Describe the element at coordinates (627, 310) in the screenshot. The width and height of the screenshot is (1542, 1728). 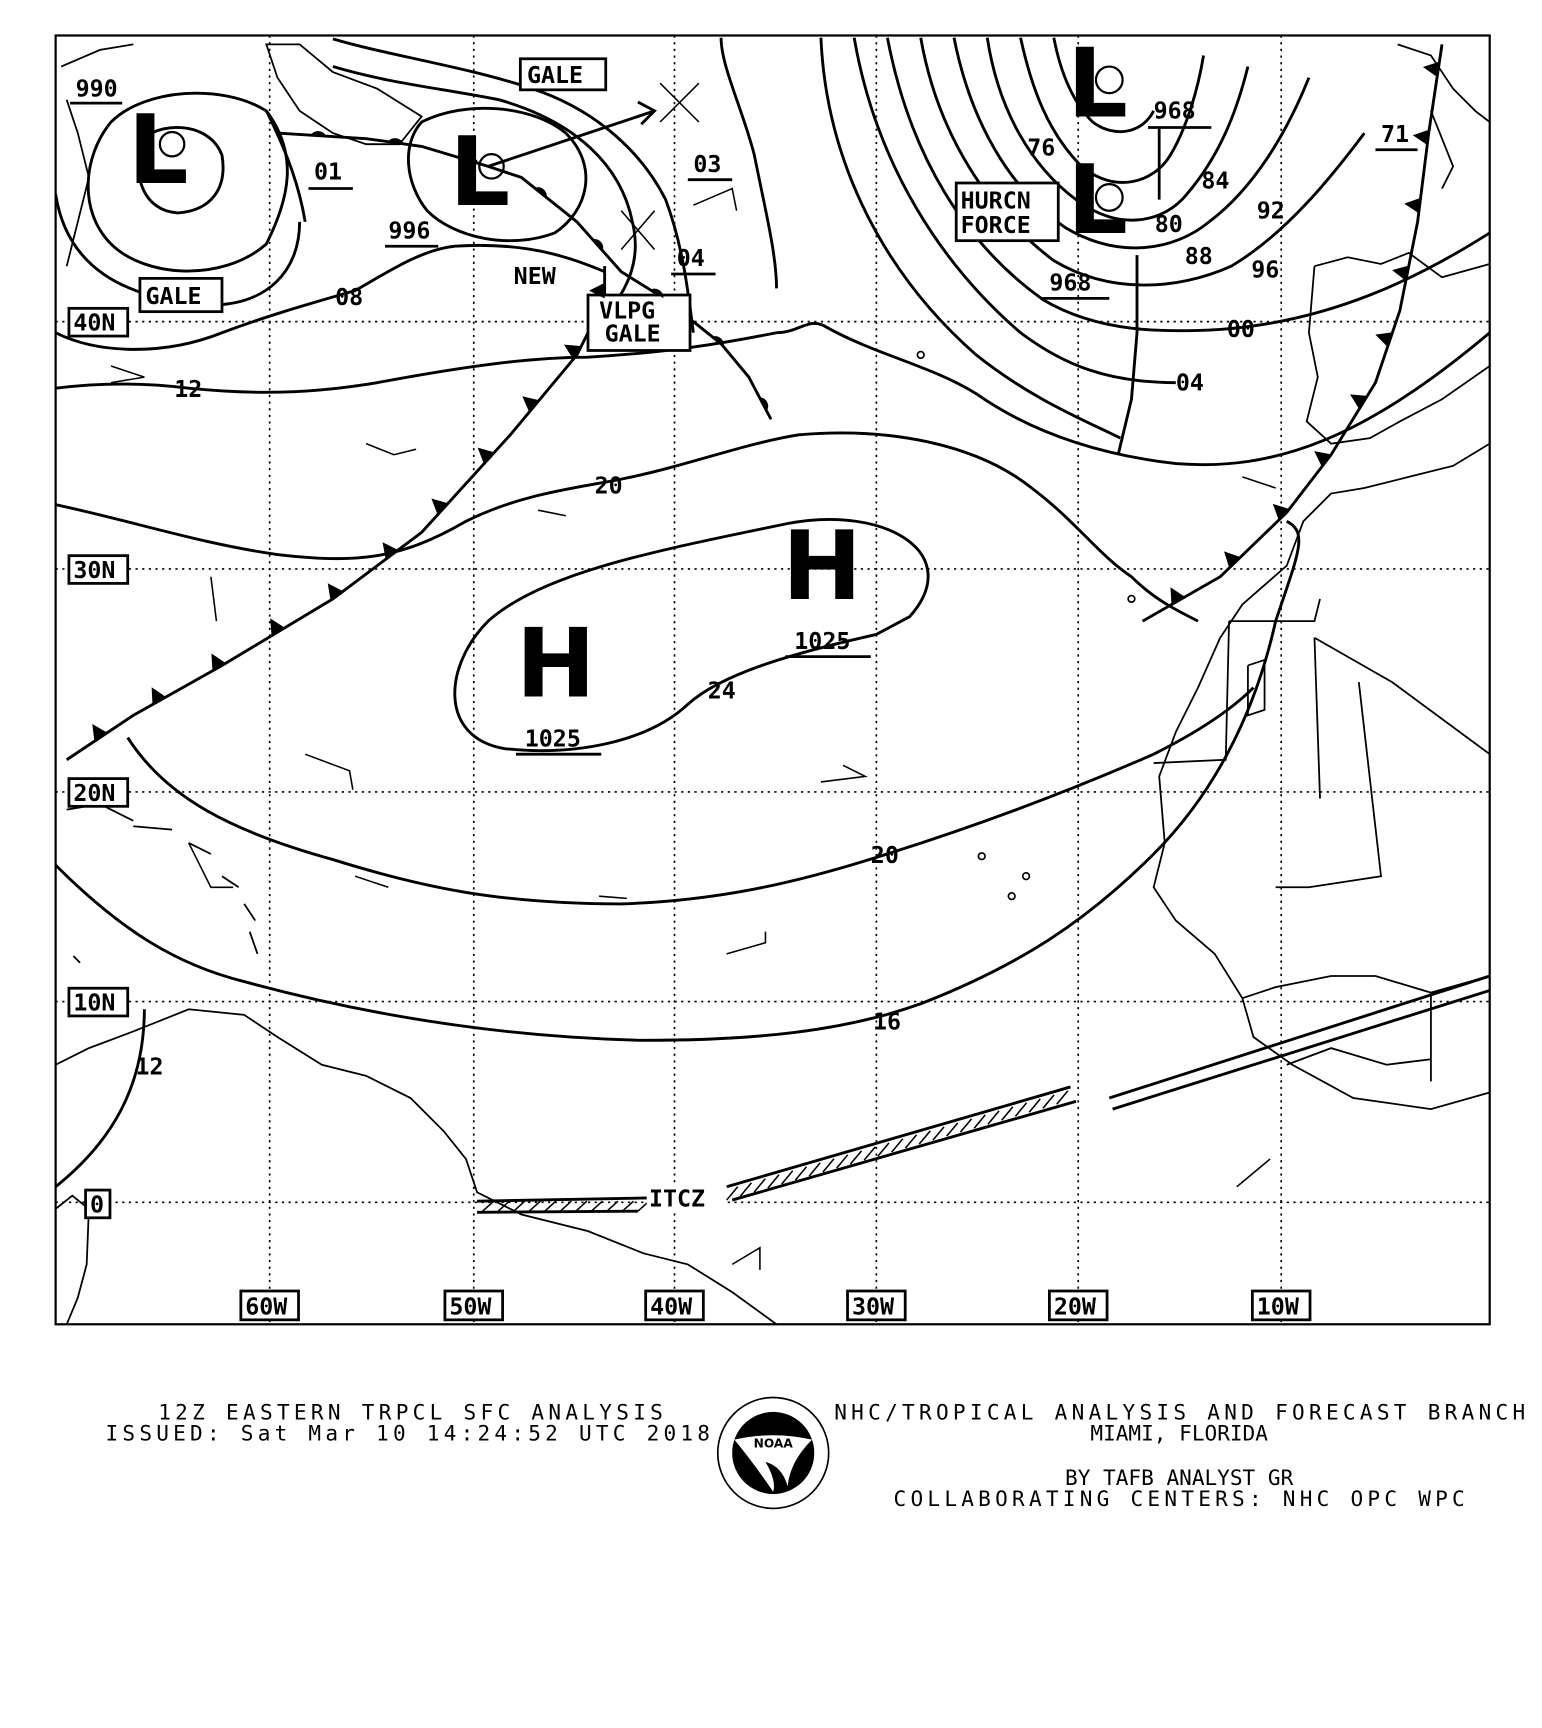
I see `vlpg-warning-label: VLPG` at that location.